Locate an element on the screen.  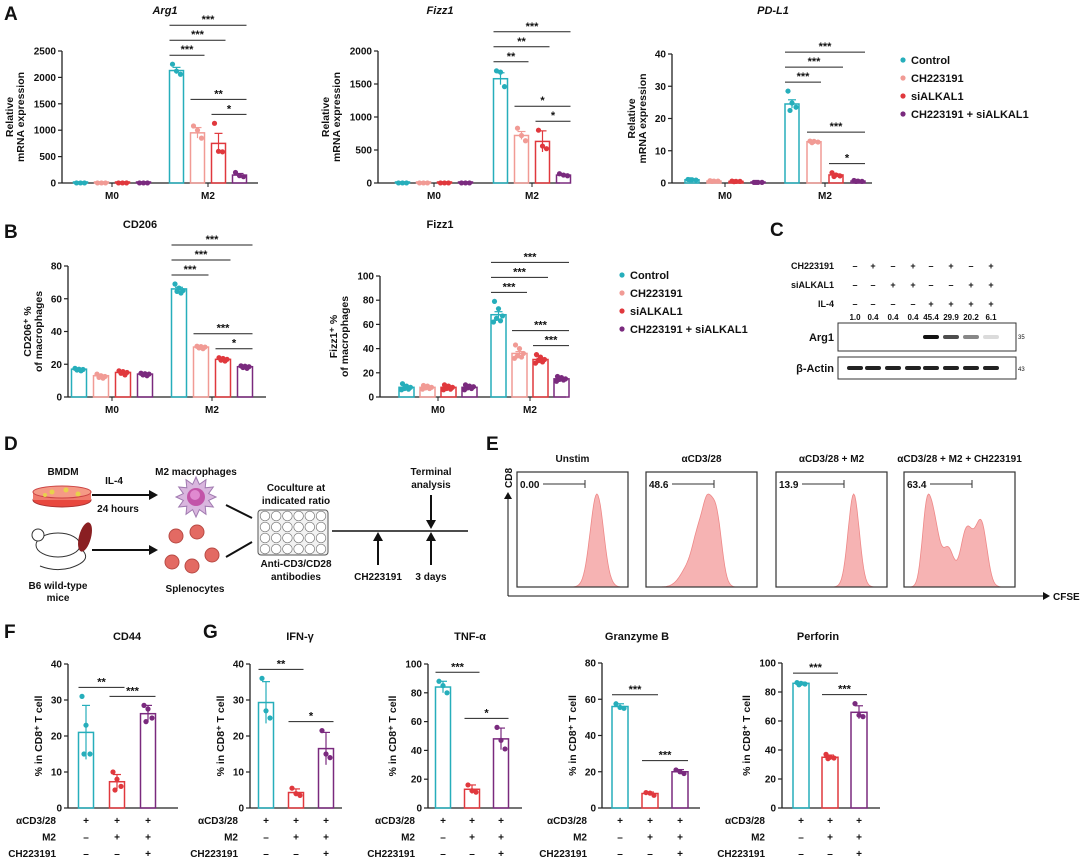
chart-title: CD44 is located at coordinates (127, 637).